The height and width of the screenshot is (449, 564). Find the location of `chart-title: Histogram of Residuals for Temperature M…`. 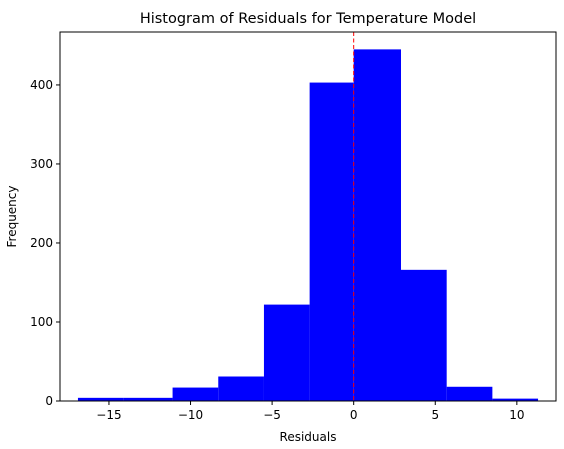

chart-title: Histogram of Residuals for Temperature M… is located at coordinates (308, 19).